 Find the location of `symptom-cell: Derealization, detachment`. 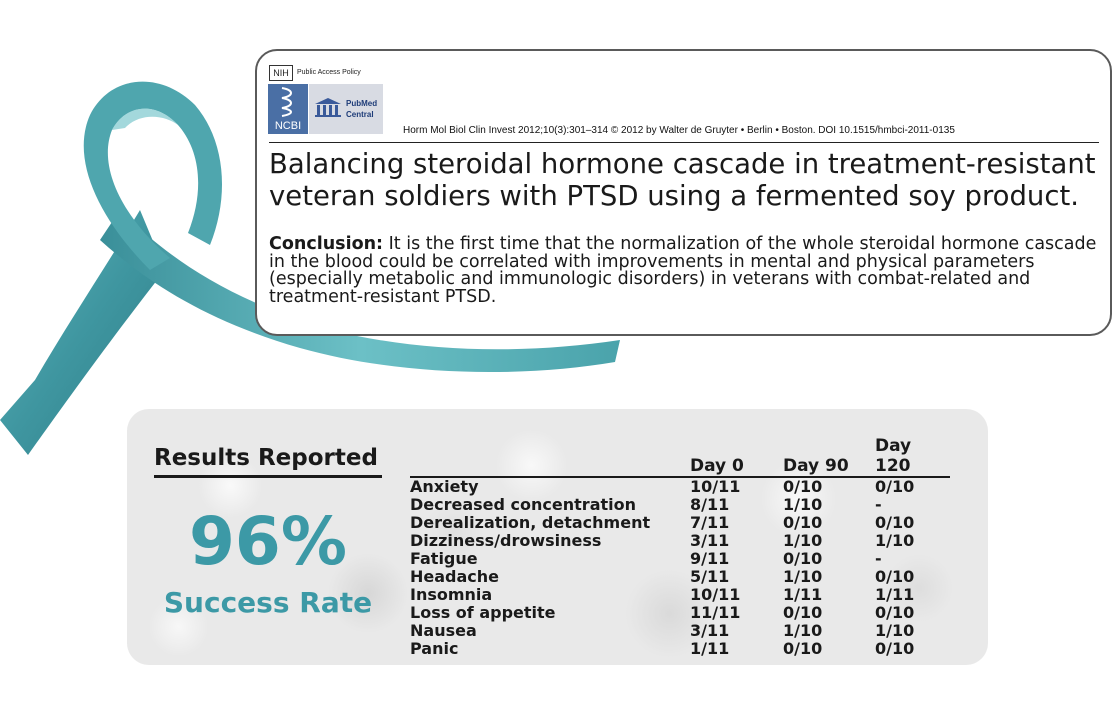

symptom-cell: Derealization, detachment is located at coordinates (530, 522).